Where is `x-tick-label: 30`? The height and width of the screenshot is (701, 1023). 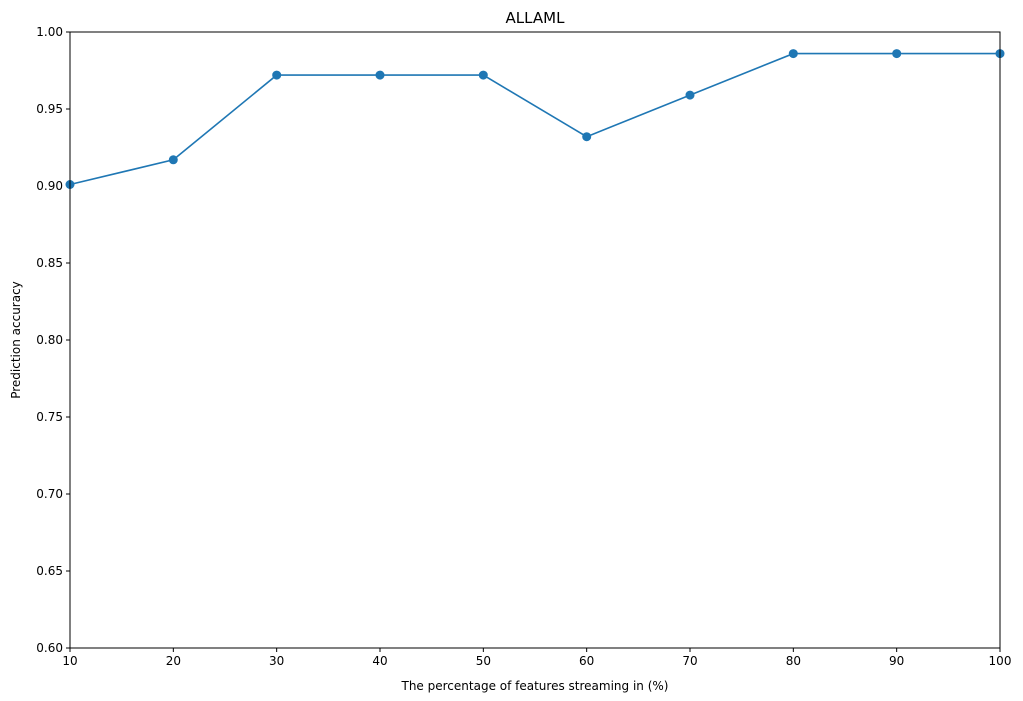 x-tick-label: 30 is located at coordinates (276, 661).